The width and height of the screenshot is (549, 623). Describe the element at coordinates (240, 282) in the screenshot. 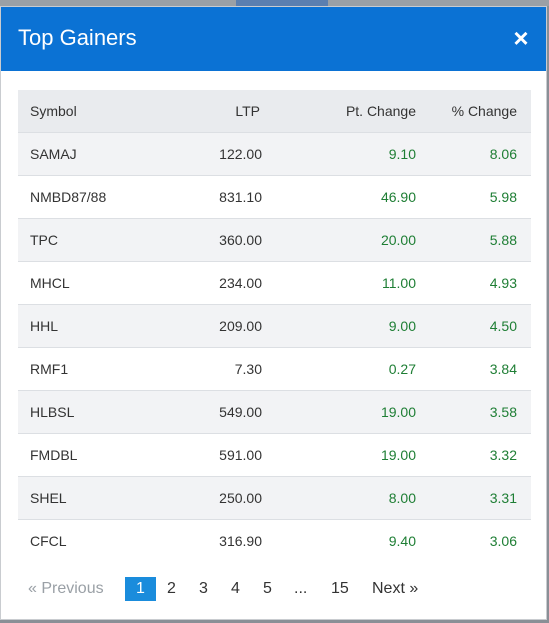

I see `cell-ltp: 234.00` at that location.